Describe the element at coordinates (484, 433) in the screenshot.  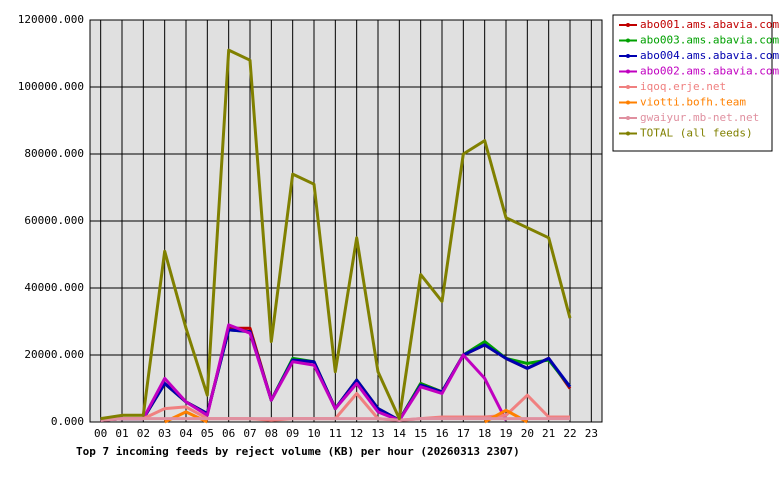
I see `x-tick-label: 18` at that location.